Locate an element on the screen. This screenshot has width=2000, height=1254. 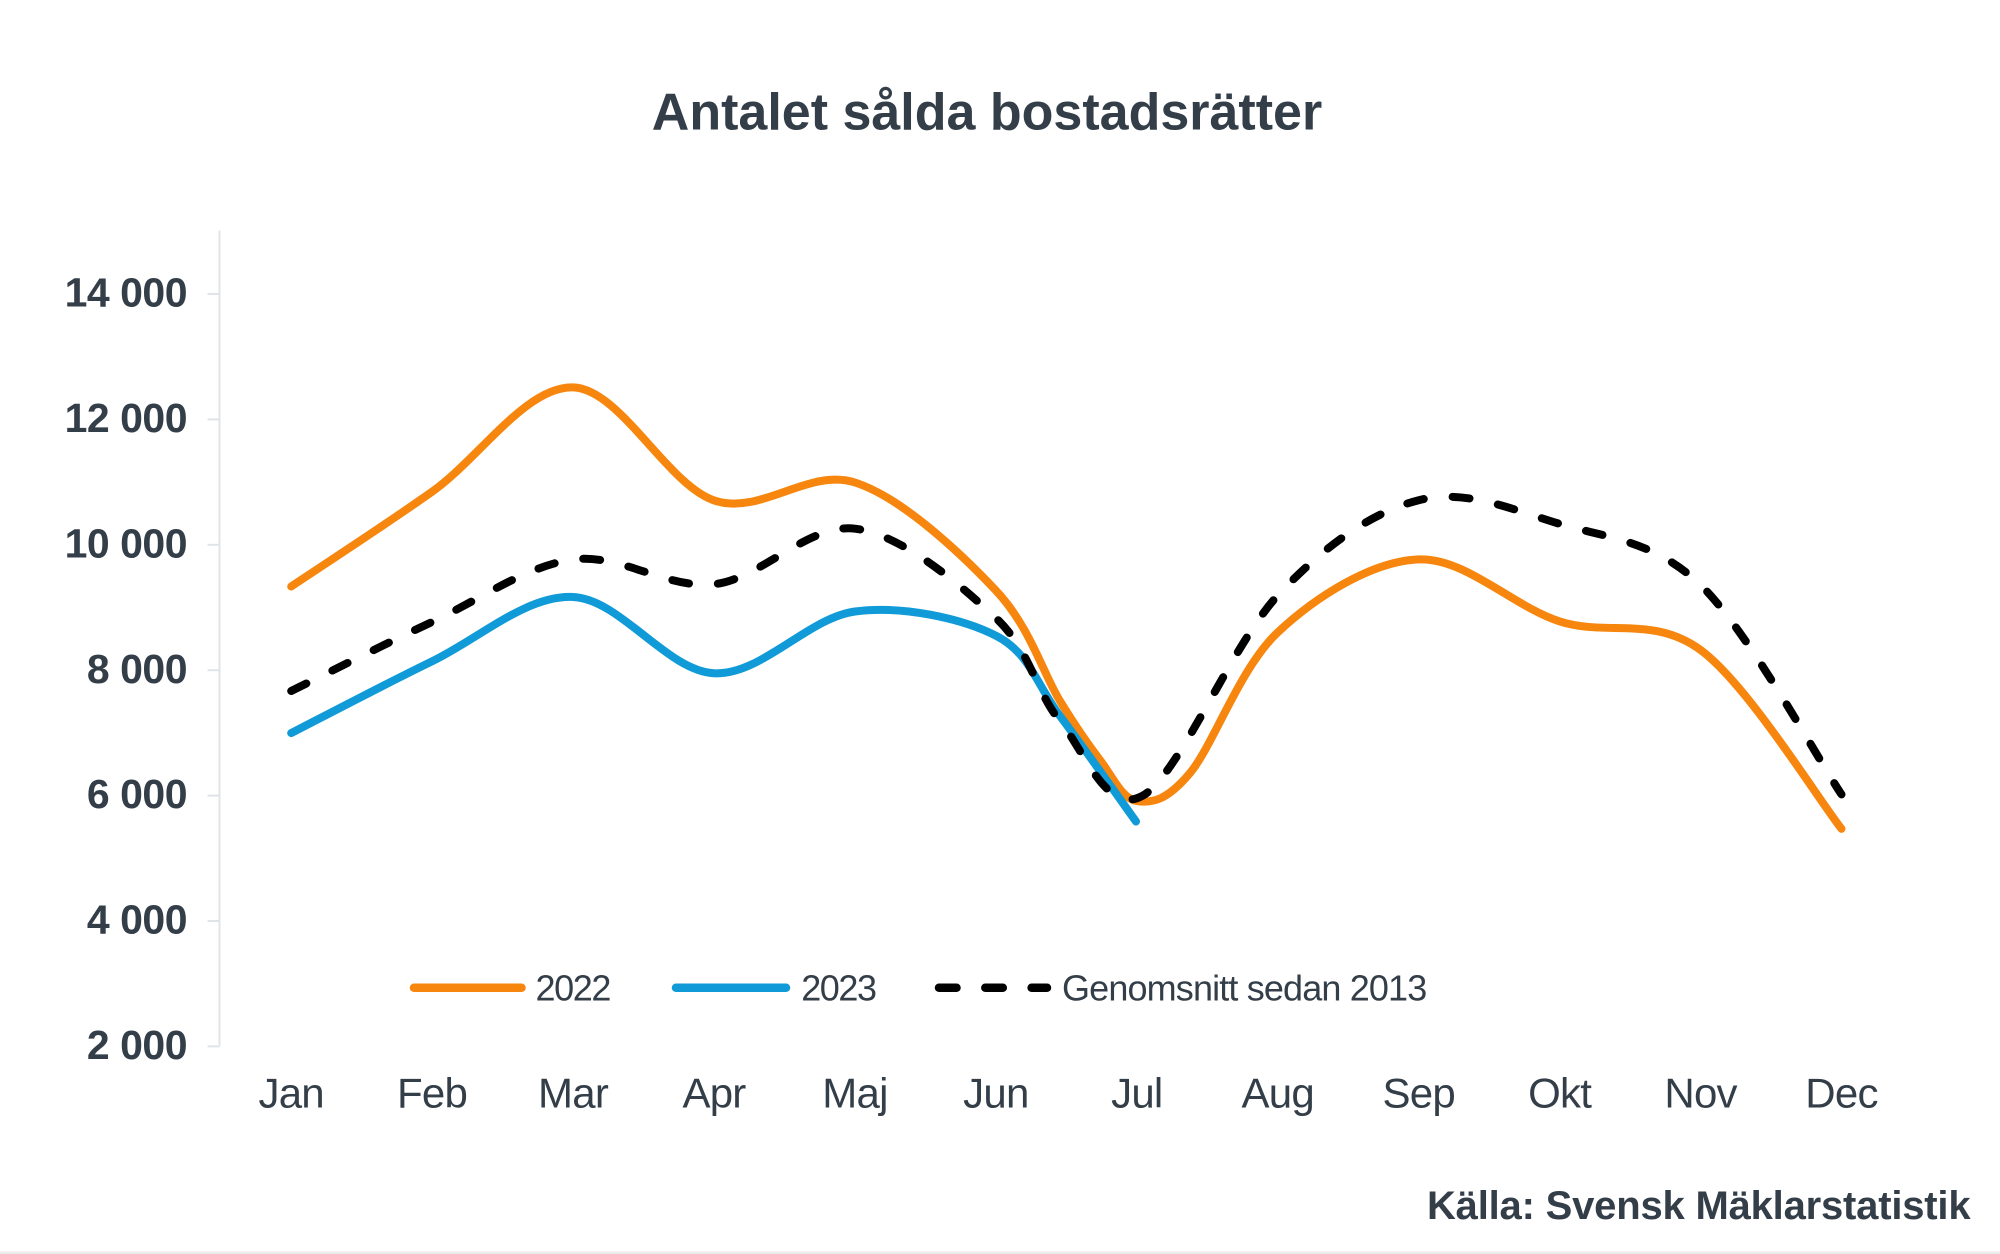
svg-text: Feb is located at coordinates (432, 1092).